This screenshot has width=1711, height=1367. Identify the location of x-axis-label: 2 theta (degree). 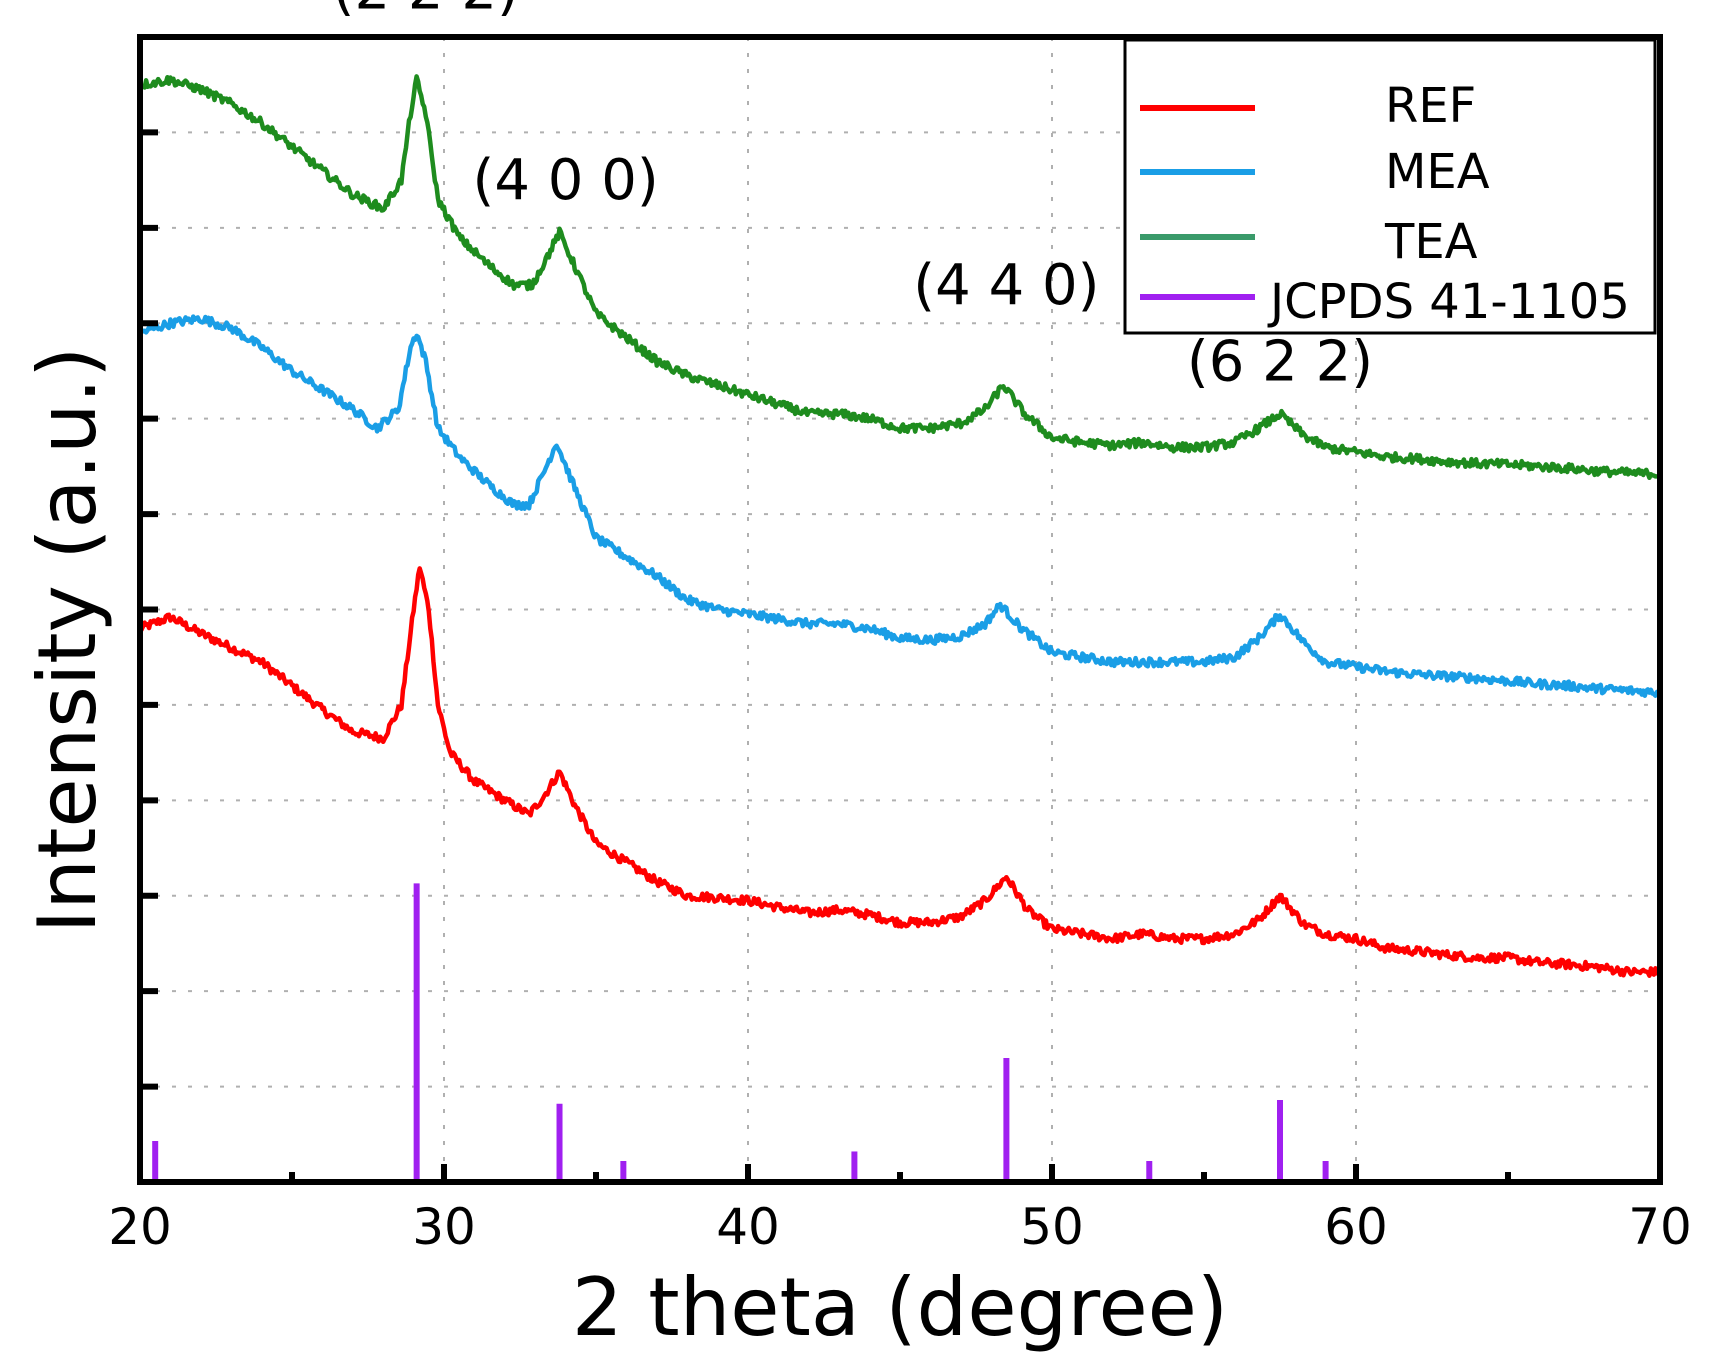
(900, 1307).